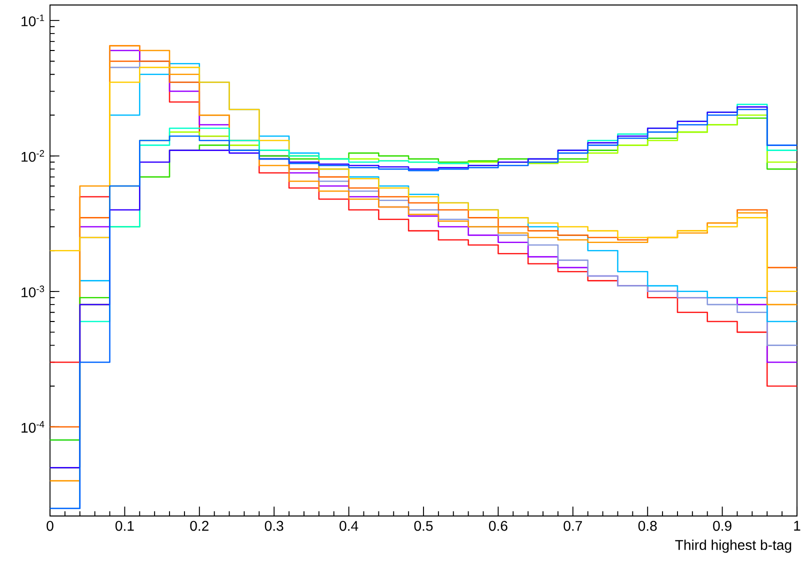  What do you see at coordinates (349, 525) in the screenshot?
I see `x-tick-label: 0.4` at bounding box center [349, 525].